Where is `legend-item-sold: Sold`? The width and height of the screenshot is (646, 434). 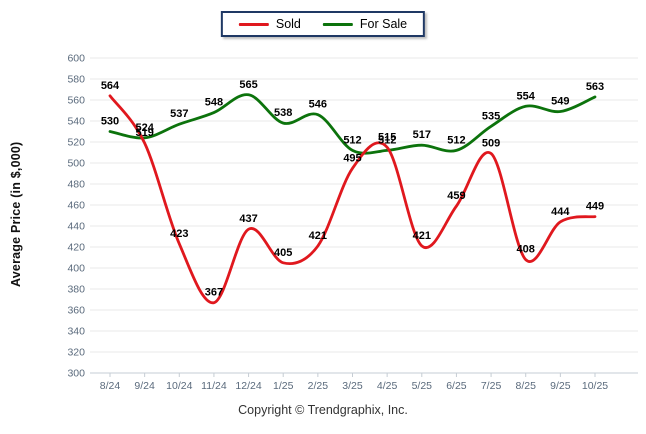
legend-item-sold: Sold is located at coordinates (269, 24).